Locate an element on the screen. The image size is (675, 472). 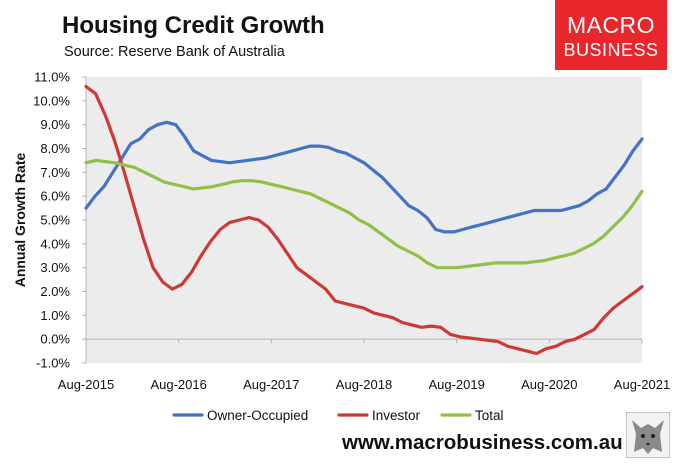
website-url: www.macrobusiness.com.au is located at coordinates (482, 442).